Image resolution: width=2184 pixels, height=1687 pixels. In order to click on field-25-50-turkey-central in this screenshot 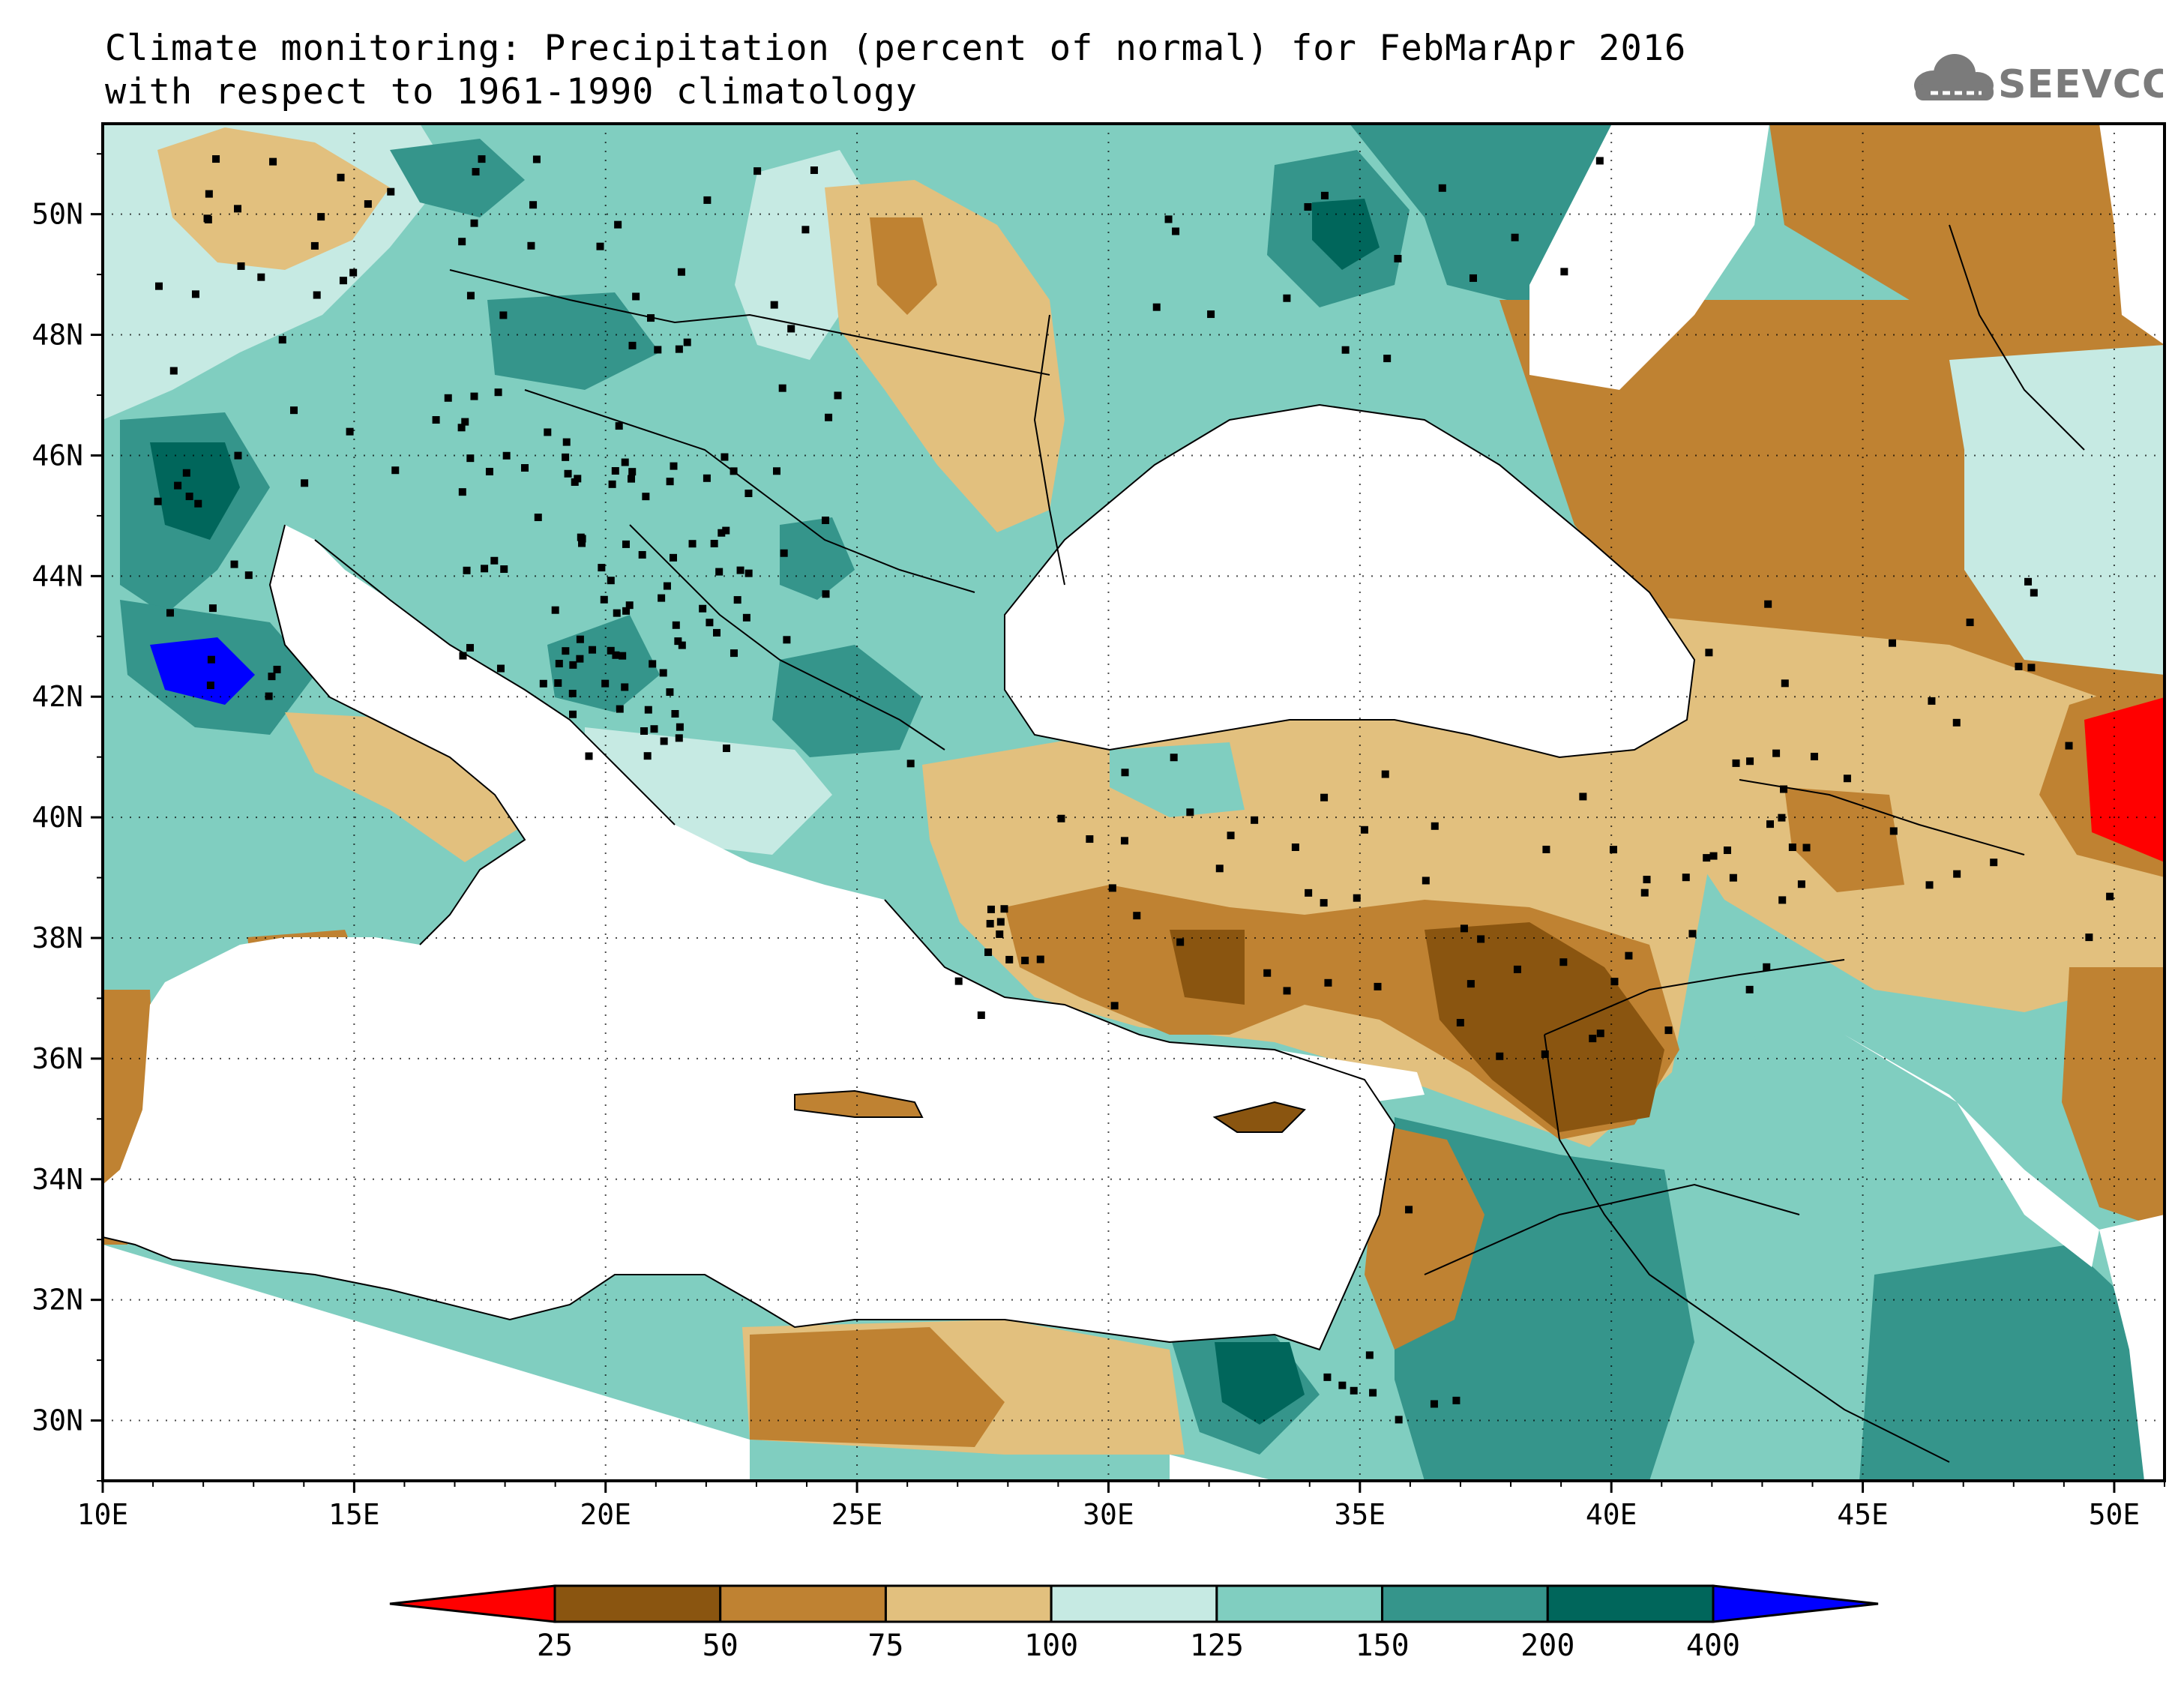, I will do `click(1207, 967)`.